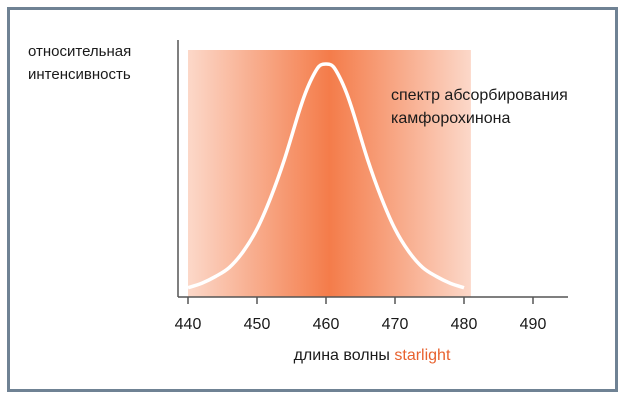 The height and width of the screenshot is (403, 626). What do you see at coordinates (464, 324) in the screenshot?
I see `x-tick-label: 480` at bounding box center [464, 324].